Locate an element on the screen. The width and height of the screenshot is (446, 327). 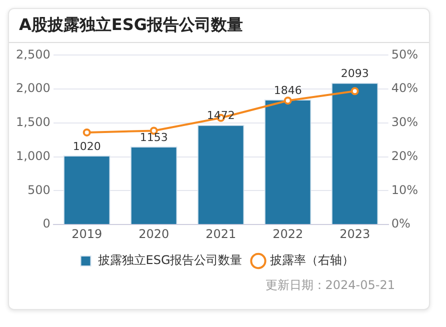
y2-tick-label: 20% is located at coordinates (404, 155).